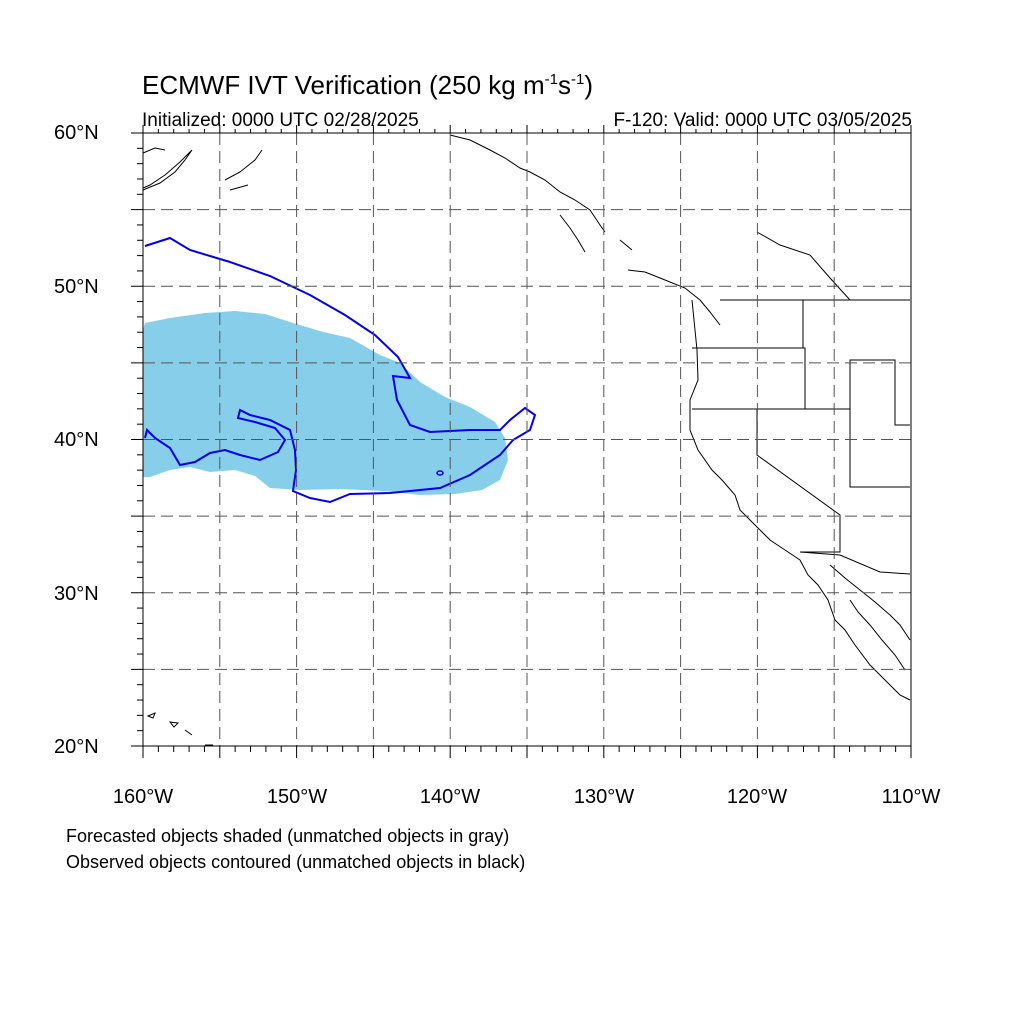 The image size is (1024, 1024). I want to click on map-title: ECMWF IVT Verification (250 kg m-1s-1), so click(367, 85).